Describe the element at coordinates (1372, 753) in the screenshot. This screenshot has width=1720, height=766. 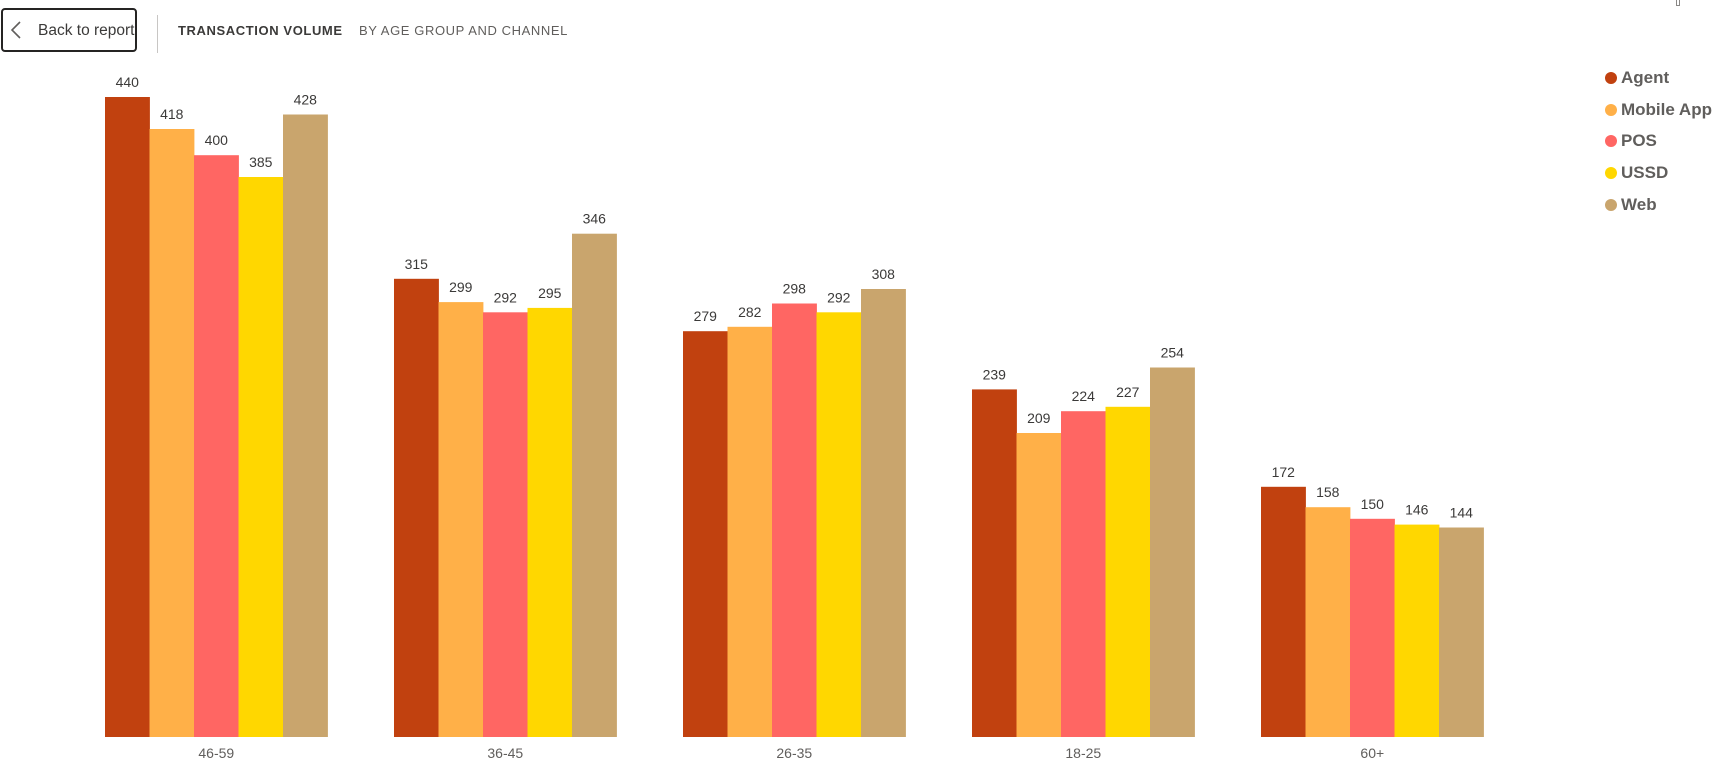
I see `x-axis-tick-label: 60+` at that location.